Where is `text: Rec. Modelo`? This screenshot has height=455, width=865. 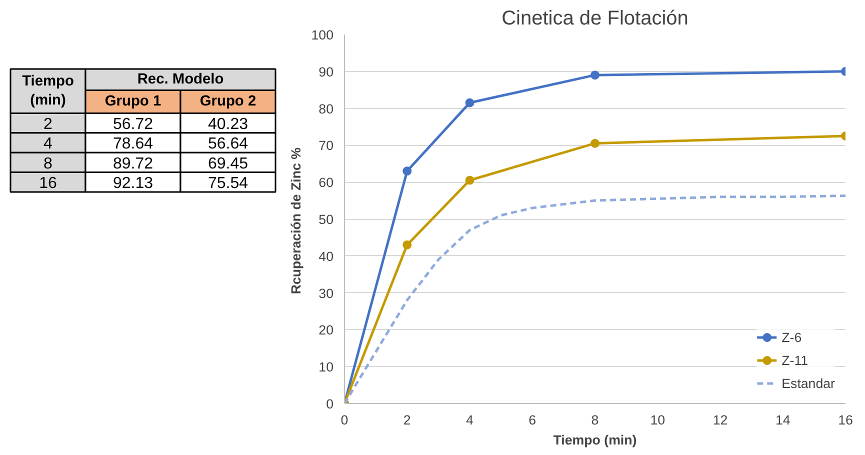 text: Rec. Modelo is located at coordinates (180, 80).